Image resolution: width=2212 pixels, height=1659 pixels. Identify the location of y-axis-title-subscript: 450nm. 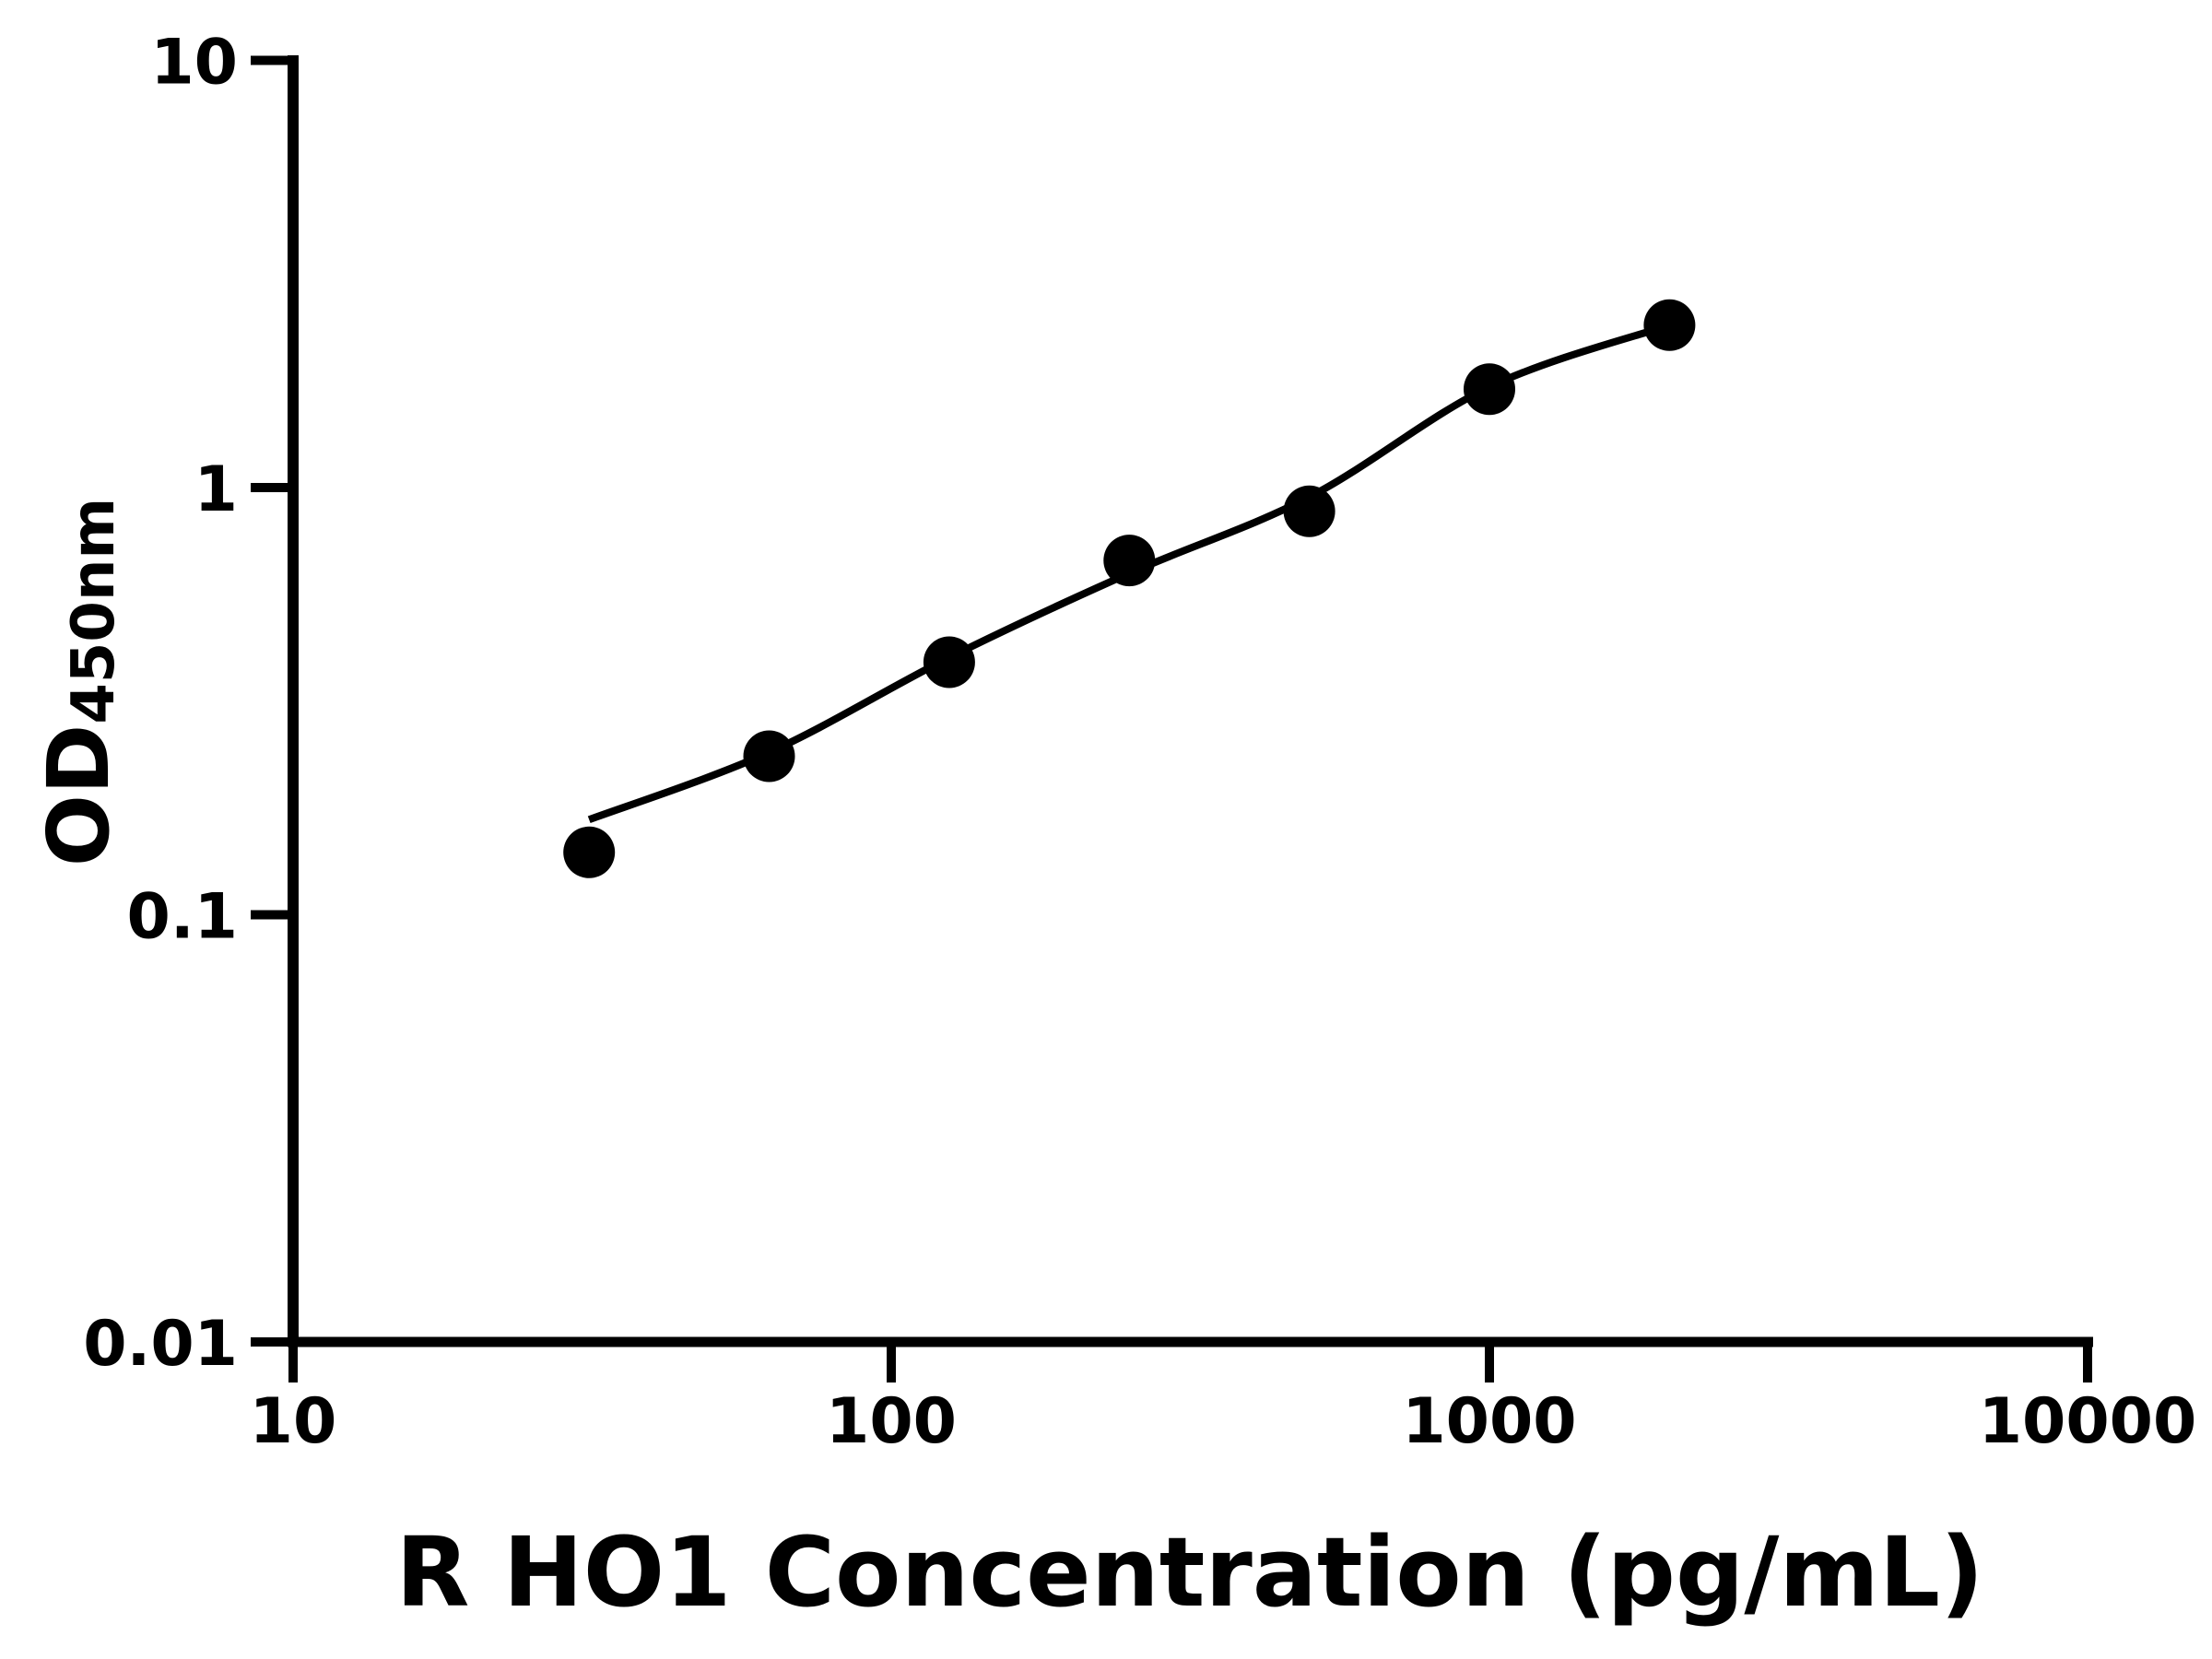
(94, 611).